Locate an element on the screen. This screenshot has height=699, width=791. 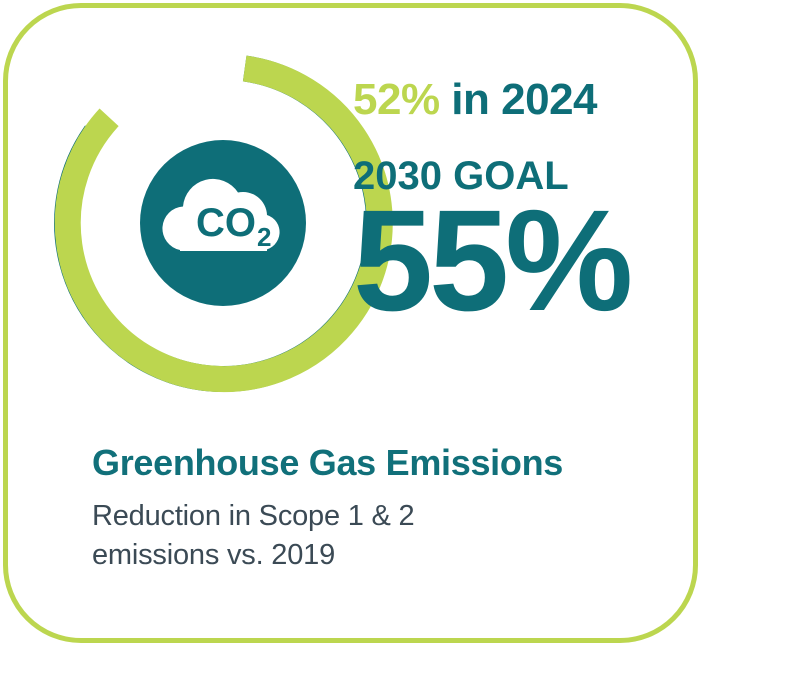
goal-label: 2030 GOAL is located at coordinates (461, 176).